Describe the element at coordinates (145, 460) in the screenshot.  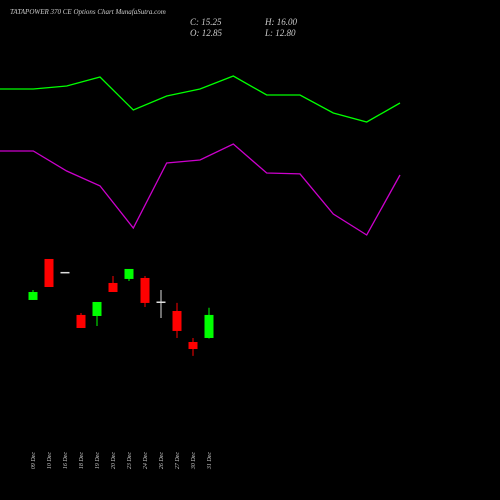
I see `x-tick-label: 24 Dec` at that location.